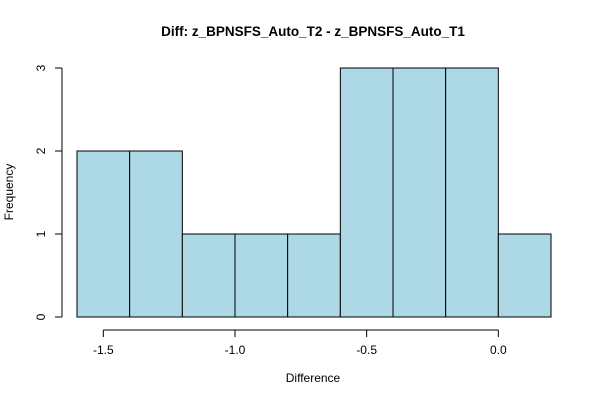 This screenshot has height=400, width=600. I want to click on x-tick-label: -0.5, so click(366, 350).